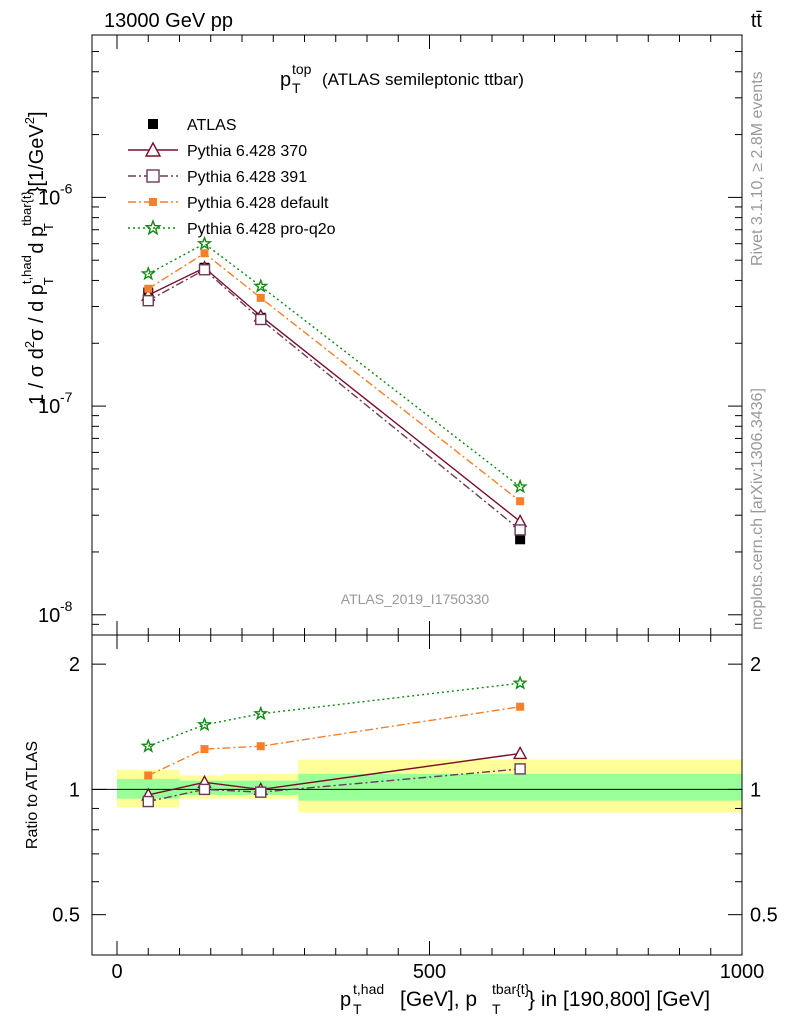  I want to click on legend-label: Pythia 6.428 default, so click(258, 203).